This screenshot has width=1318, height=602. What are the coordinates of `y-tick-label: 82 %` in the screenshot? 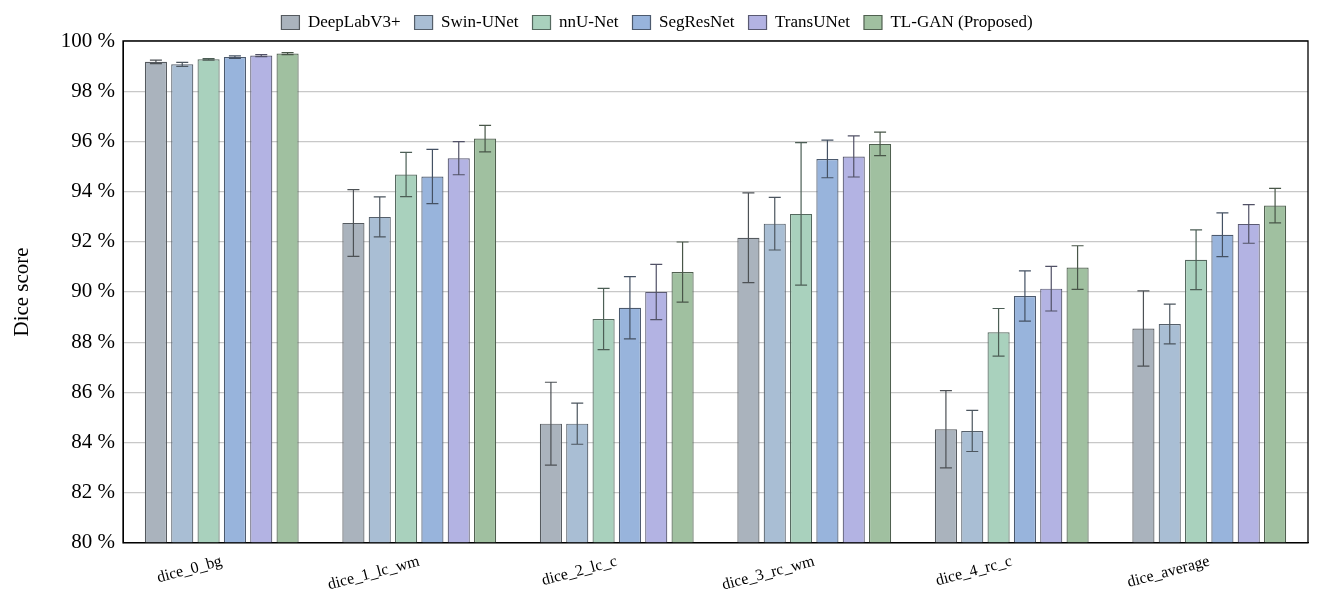 It's located at (93, 491).